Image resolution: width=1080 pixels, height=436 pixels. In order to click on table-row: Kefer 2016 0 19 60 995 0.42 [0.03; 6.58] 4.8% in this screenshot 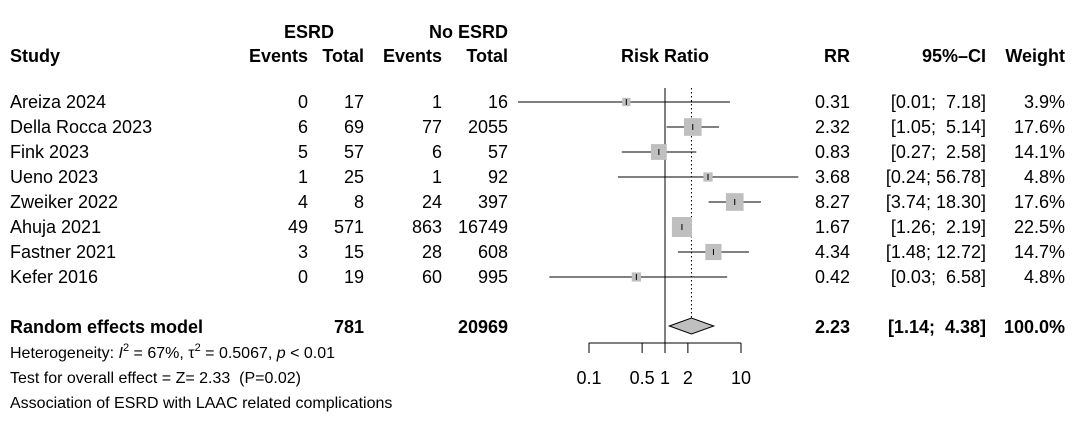, I will do `click(537, 277)`.